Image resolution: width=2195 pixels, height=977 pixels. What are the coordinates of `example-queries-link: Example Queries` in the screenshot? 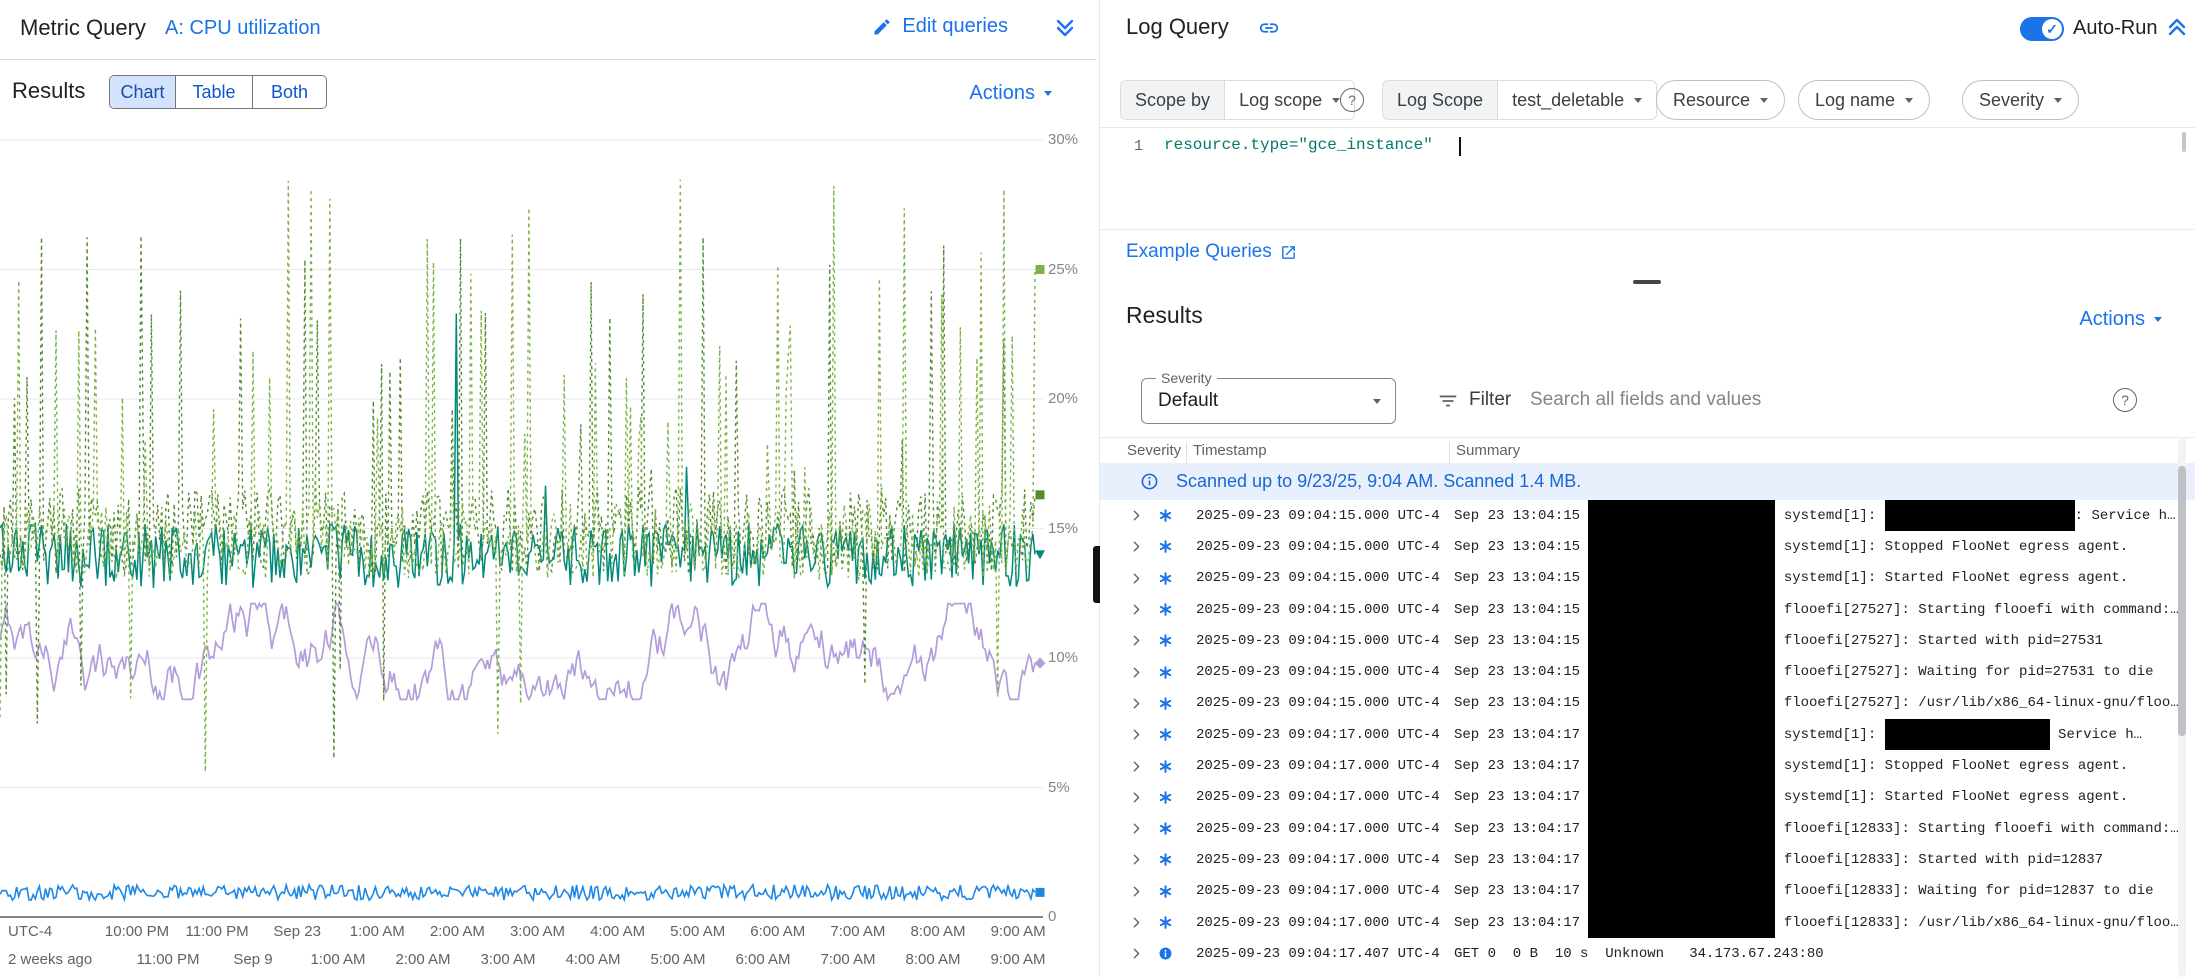 It's located at (1211, 252).